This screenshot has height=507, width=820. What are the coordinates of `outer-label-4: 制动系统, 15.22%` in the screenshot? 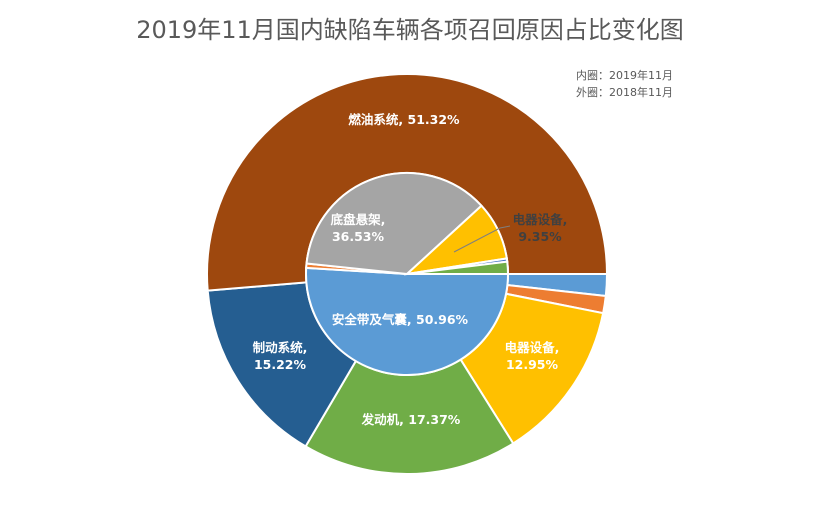 It's located at (280, 356).